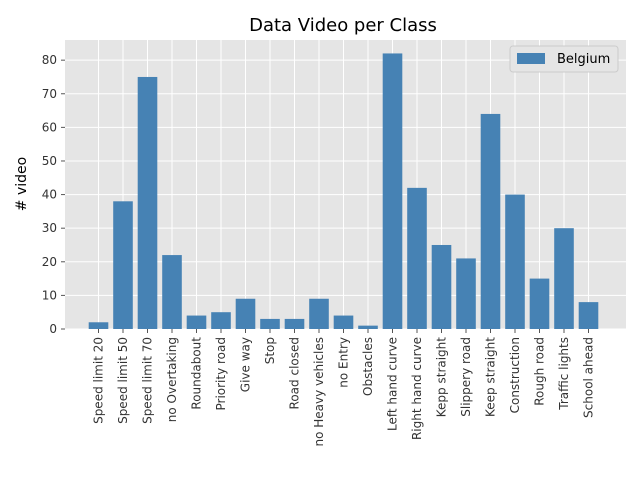  Describe the element at coordinates (319, 392) in the screenshot. I see `x-tick-label: no Heavy vehicles` at that location.